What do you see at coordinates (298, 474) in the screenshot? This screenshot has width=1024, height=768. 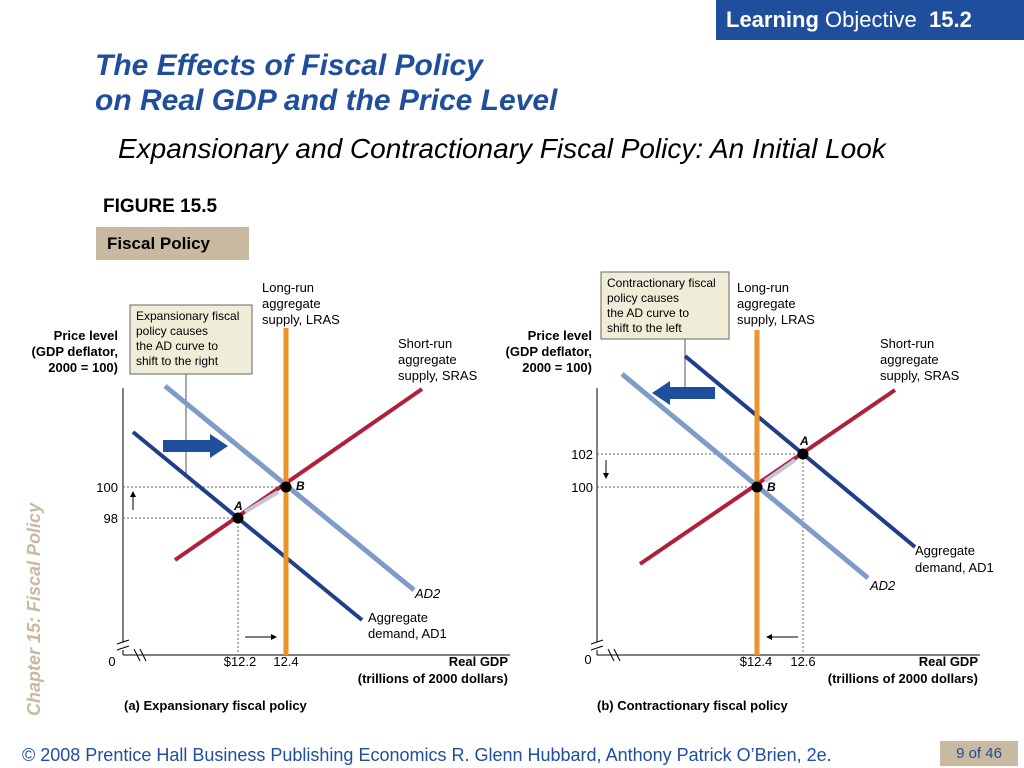 I see `panel-a-sras-curve` at bounding box center [298, 474].